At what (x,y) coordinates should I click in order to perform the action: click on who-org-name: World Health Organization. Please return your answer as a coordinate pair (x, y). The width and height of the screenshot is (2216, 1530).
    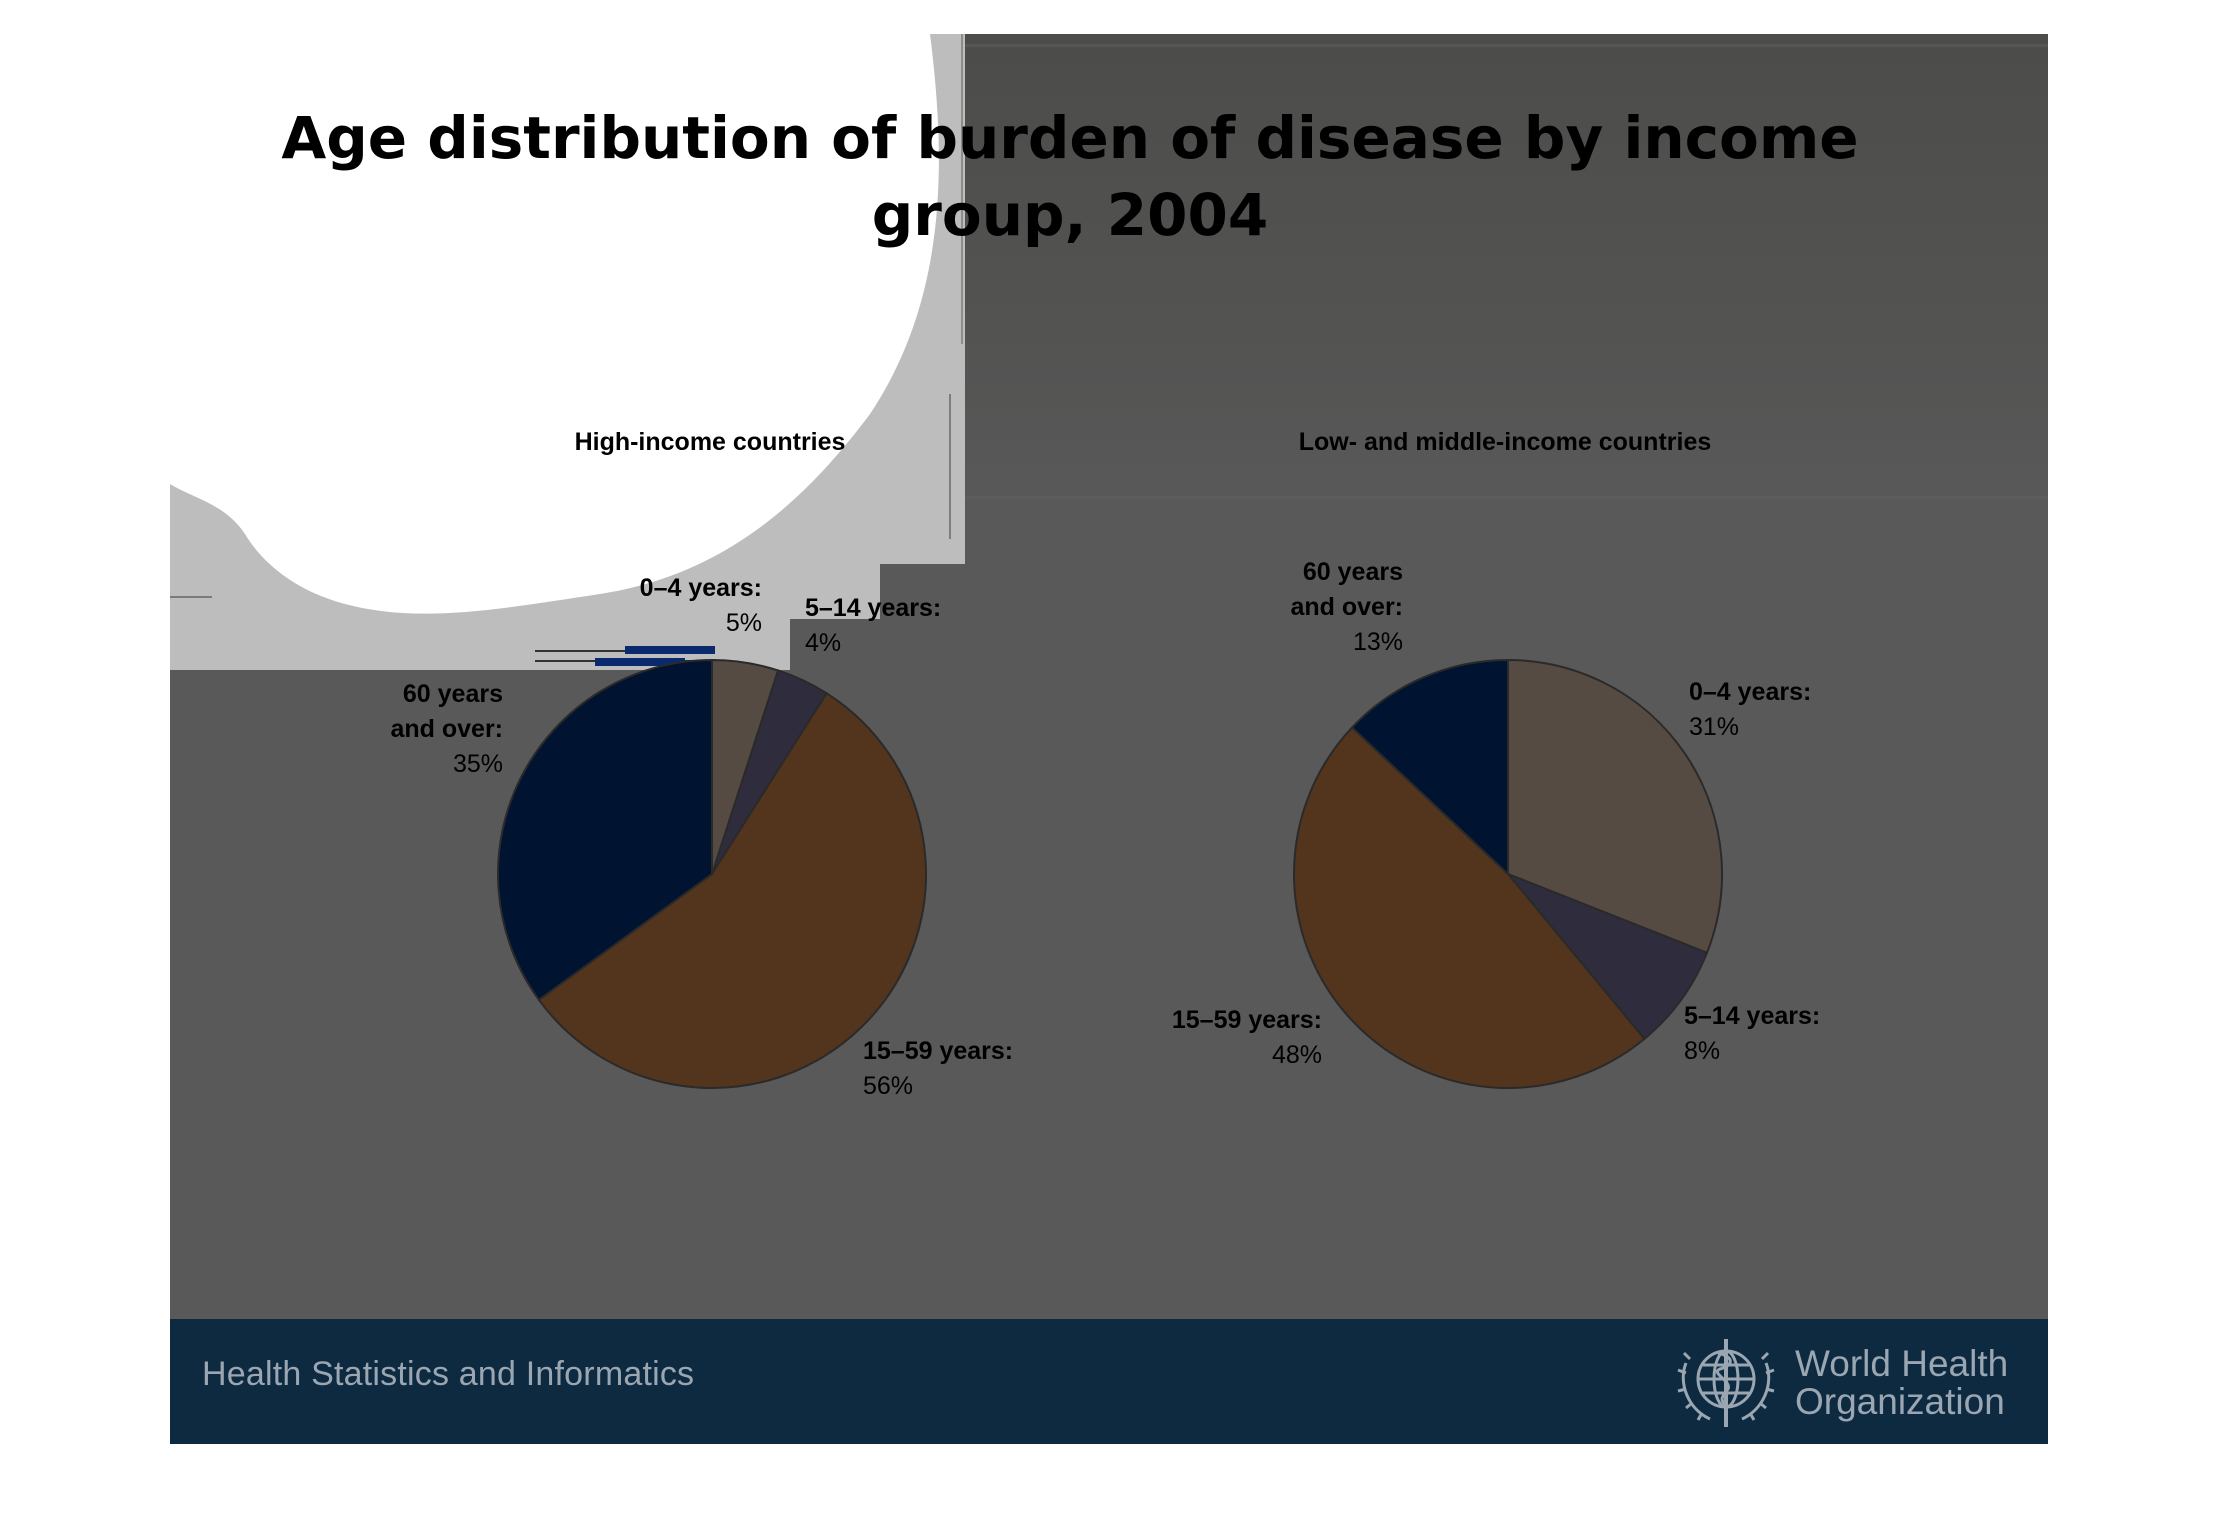
    Looking at the image, I should click on (1901, 1383).